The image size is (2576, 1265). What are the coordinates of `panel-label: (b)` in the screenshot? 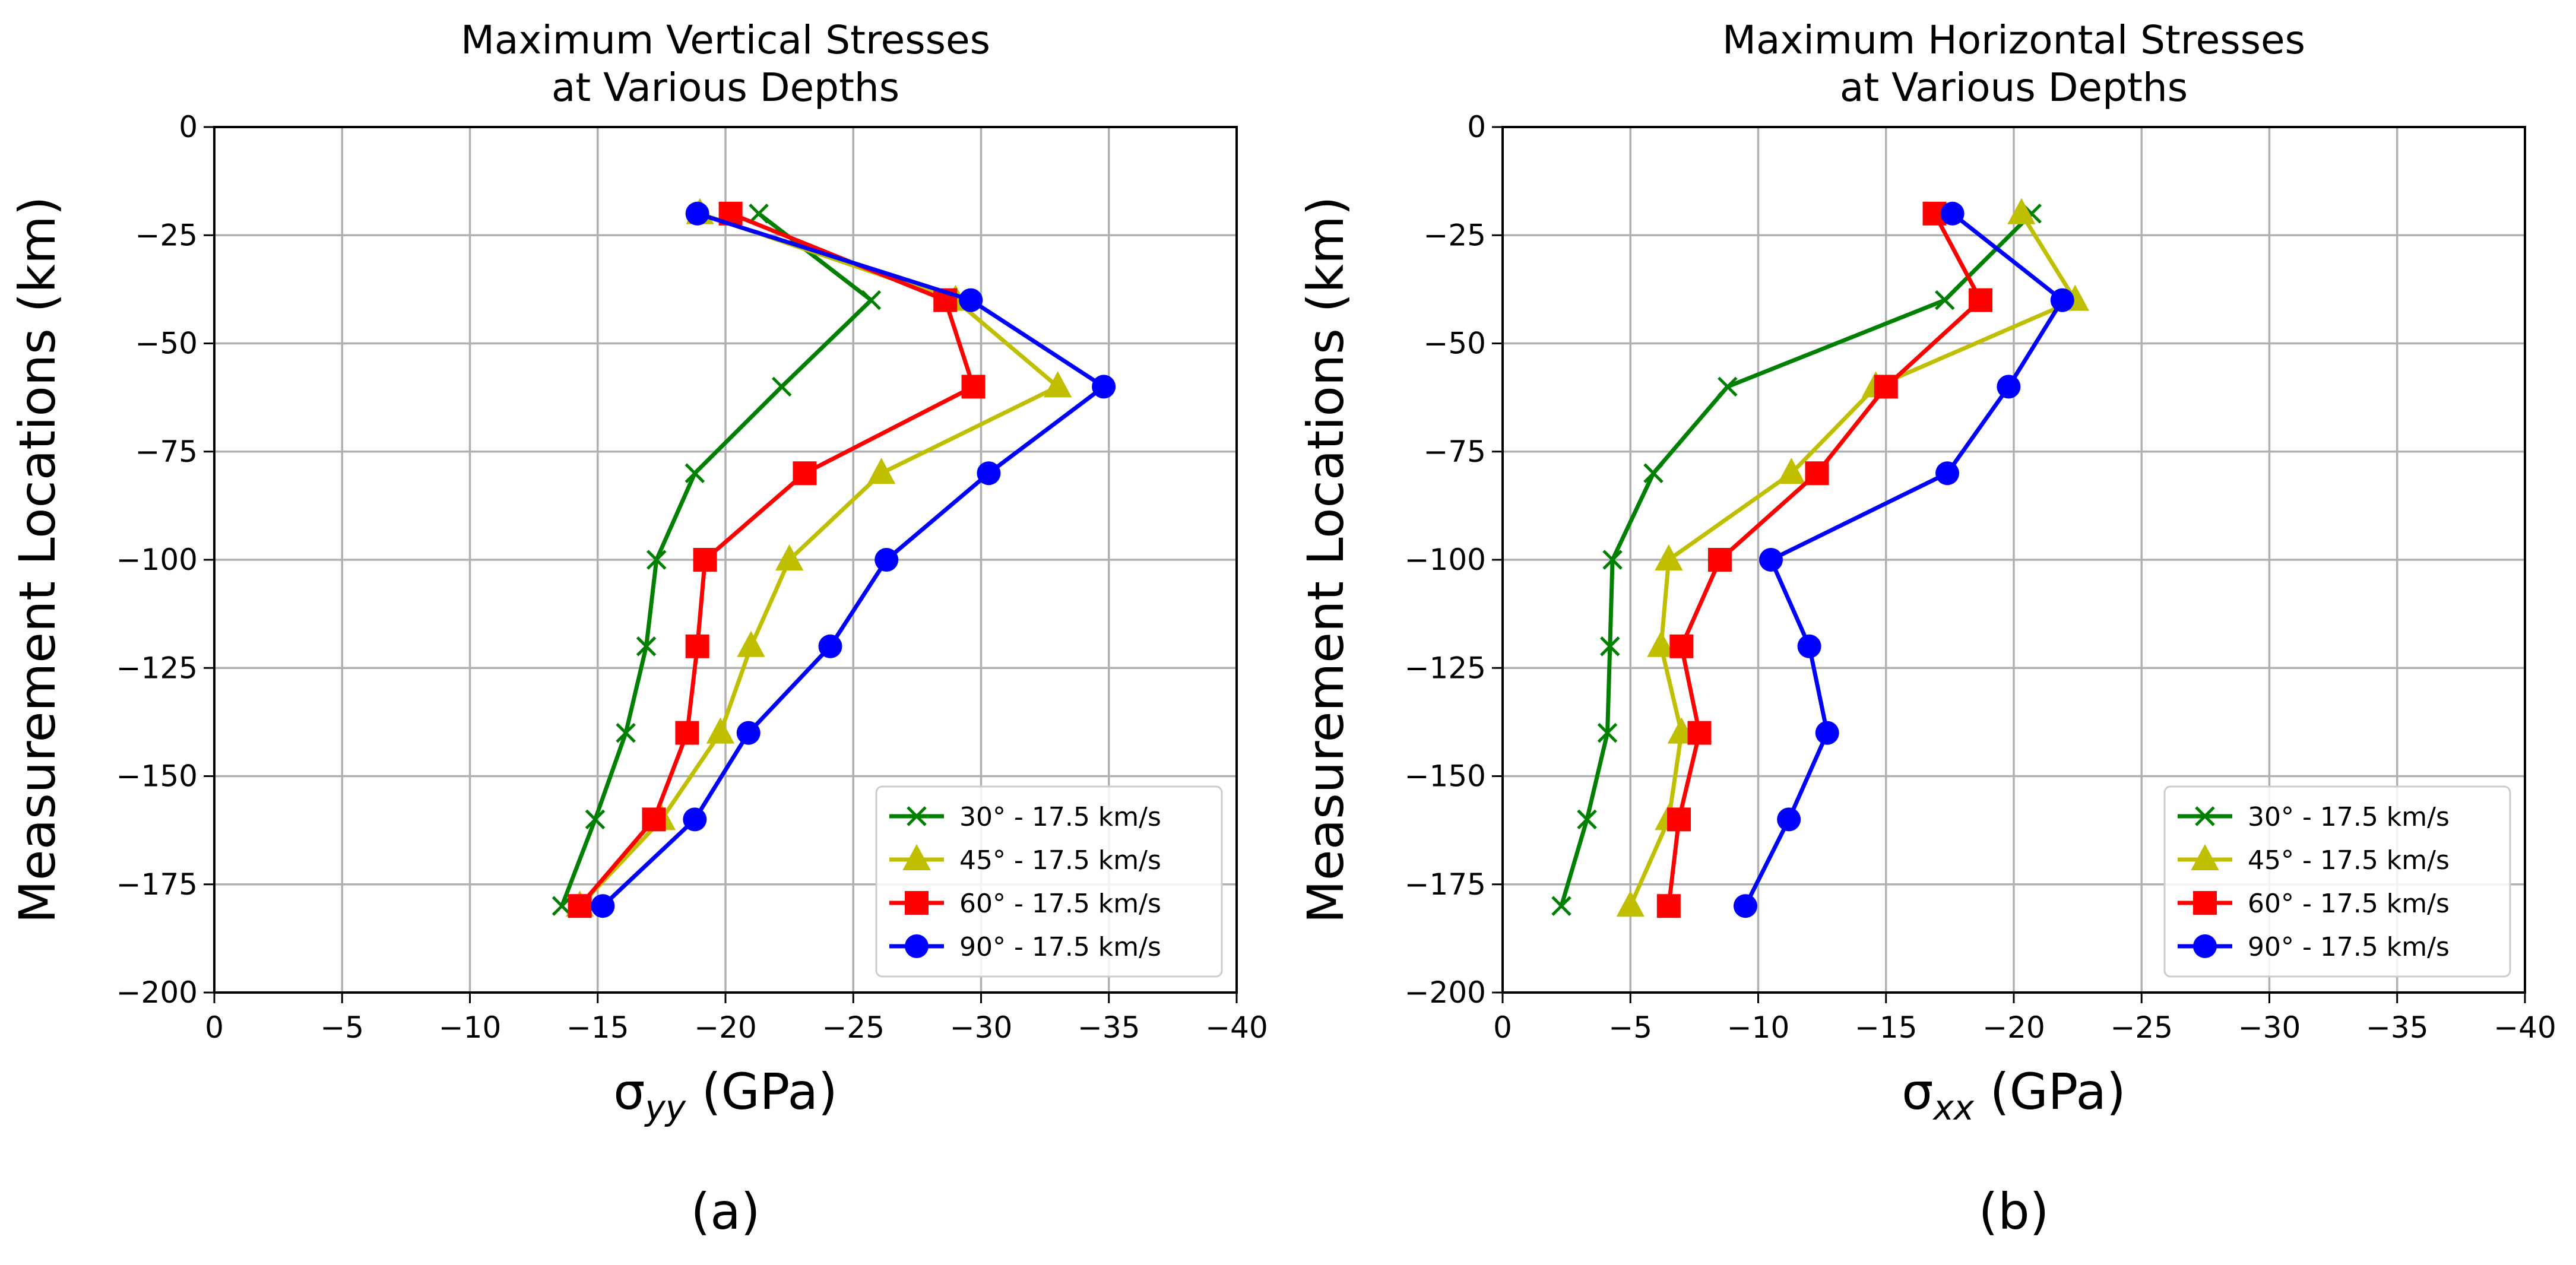 It's located at (2014, 1212).